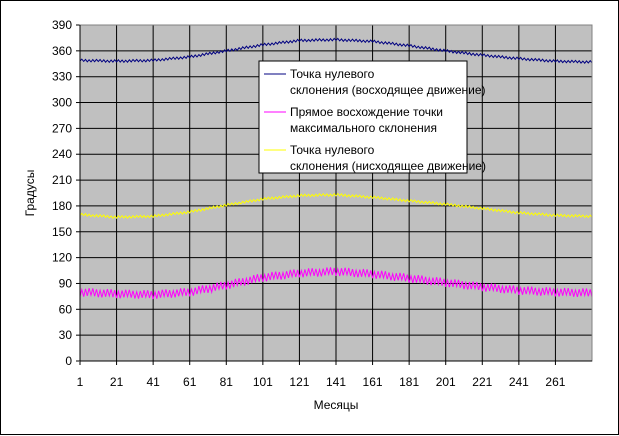  Describe the element at coordinates (366, 112) in the screenshot. I see `legend-label: Прямое восхождение точки` at that location.